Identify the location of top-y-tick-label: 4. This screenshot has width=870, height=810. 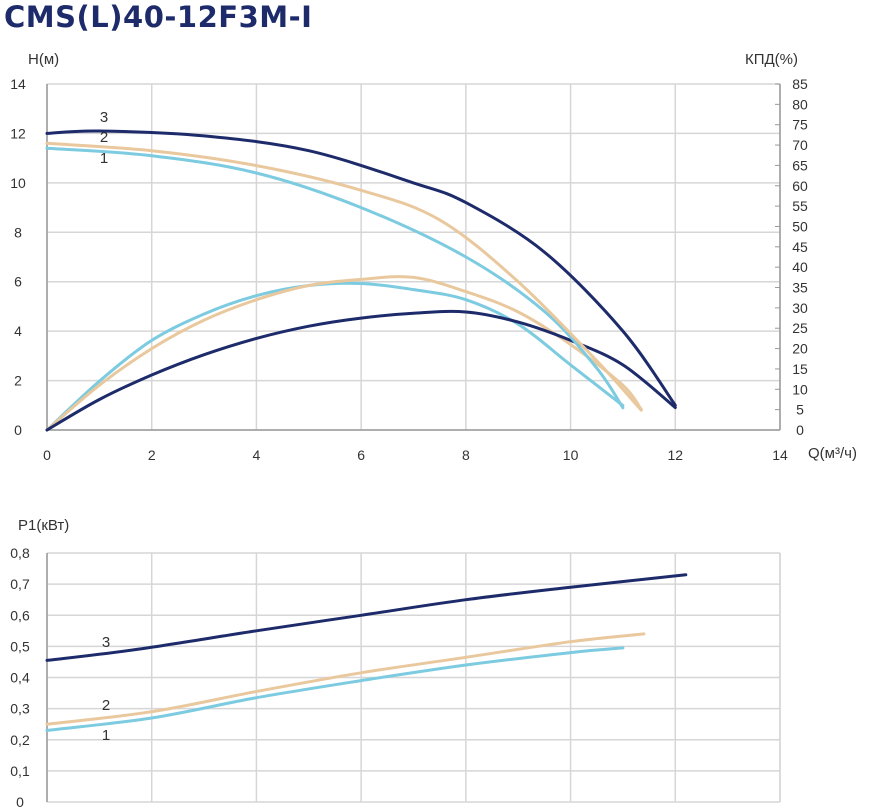
(18, 331).